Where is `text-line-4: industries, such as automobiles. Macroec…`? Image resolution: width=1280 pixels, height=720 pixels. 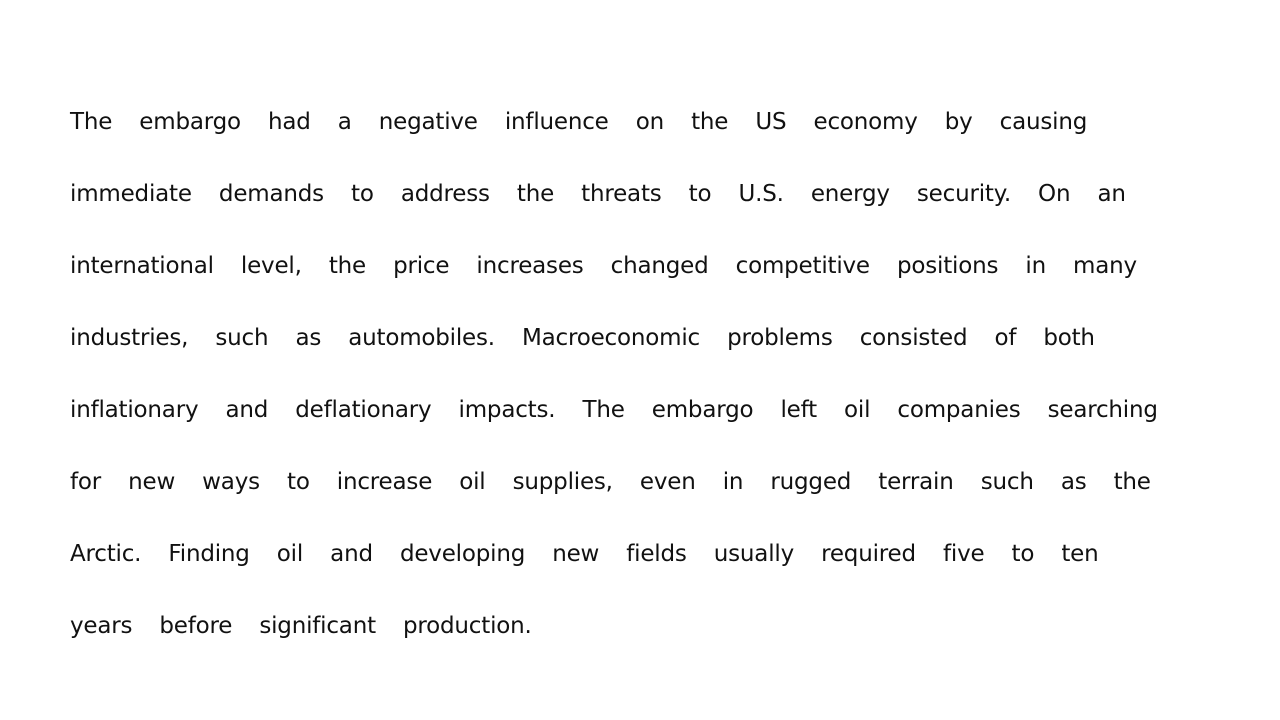
text-line-4: industries, such as automobiles. Macroec… is located at coordinates (582, 338).